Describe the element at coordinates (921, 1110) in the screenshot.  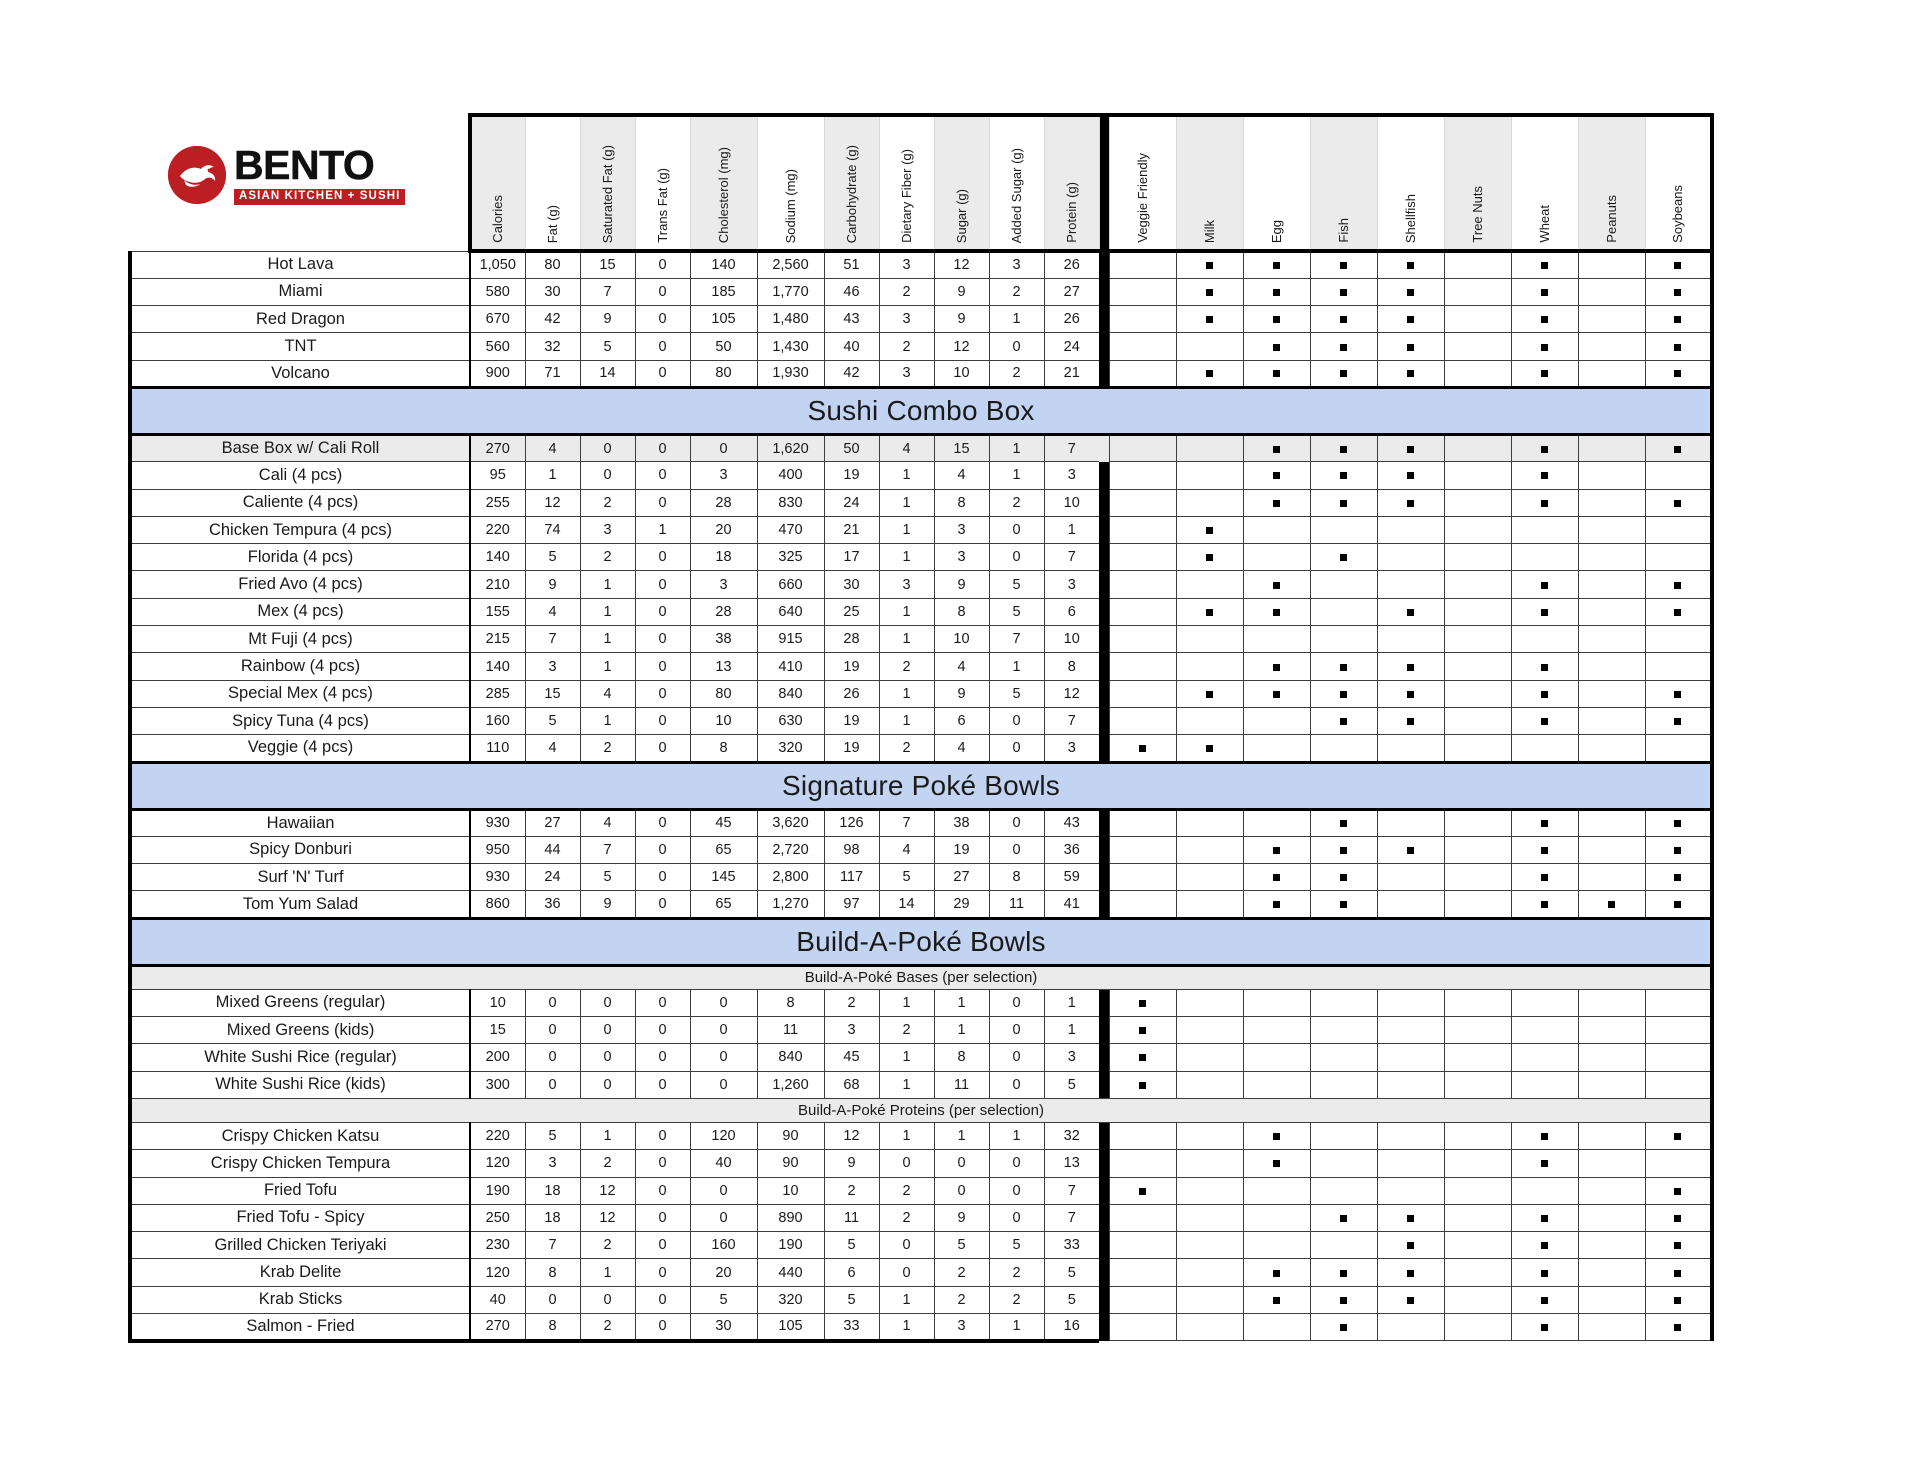
I see `subsection-bar: Build-A-Poké Proteins (per selection)` at that location.